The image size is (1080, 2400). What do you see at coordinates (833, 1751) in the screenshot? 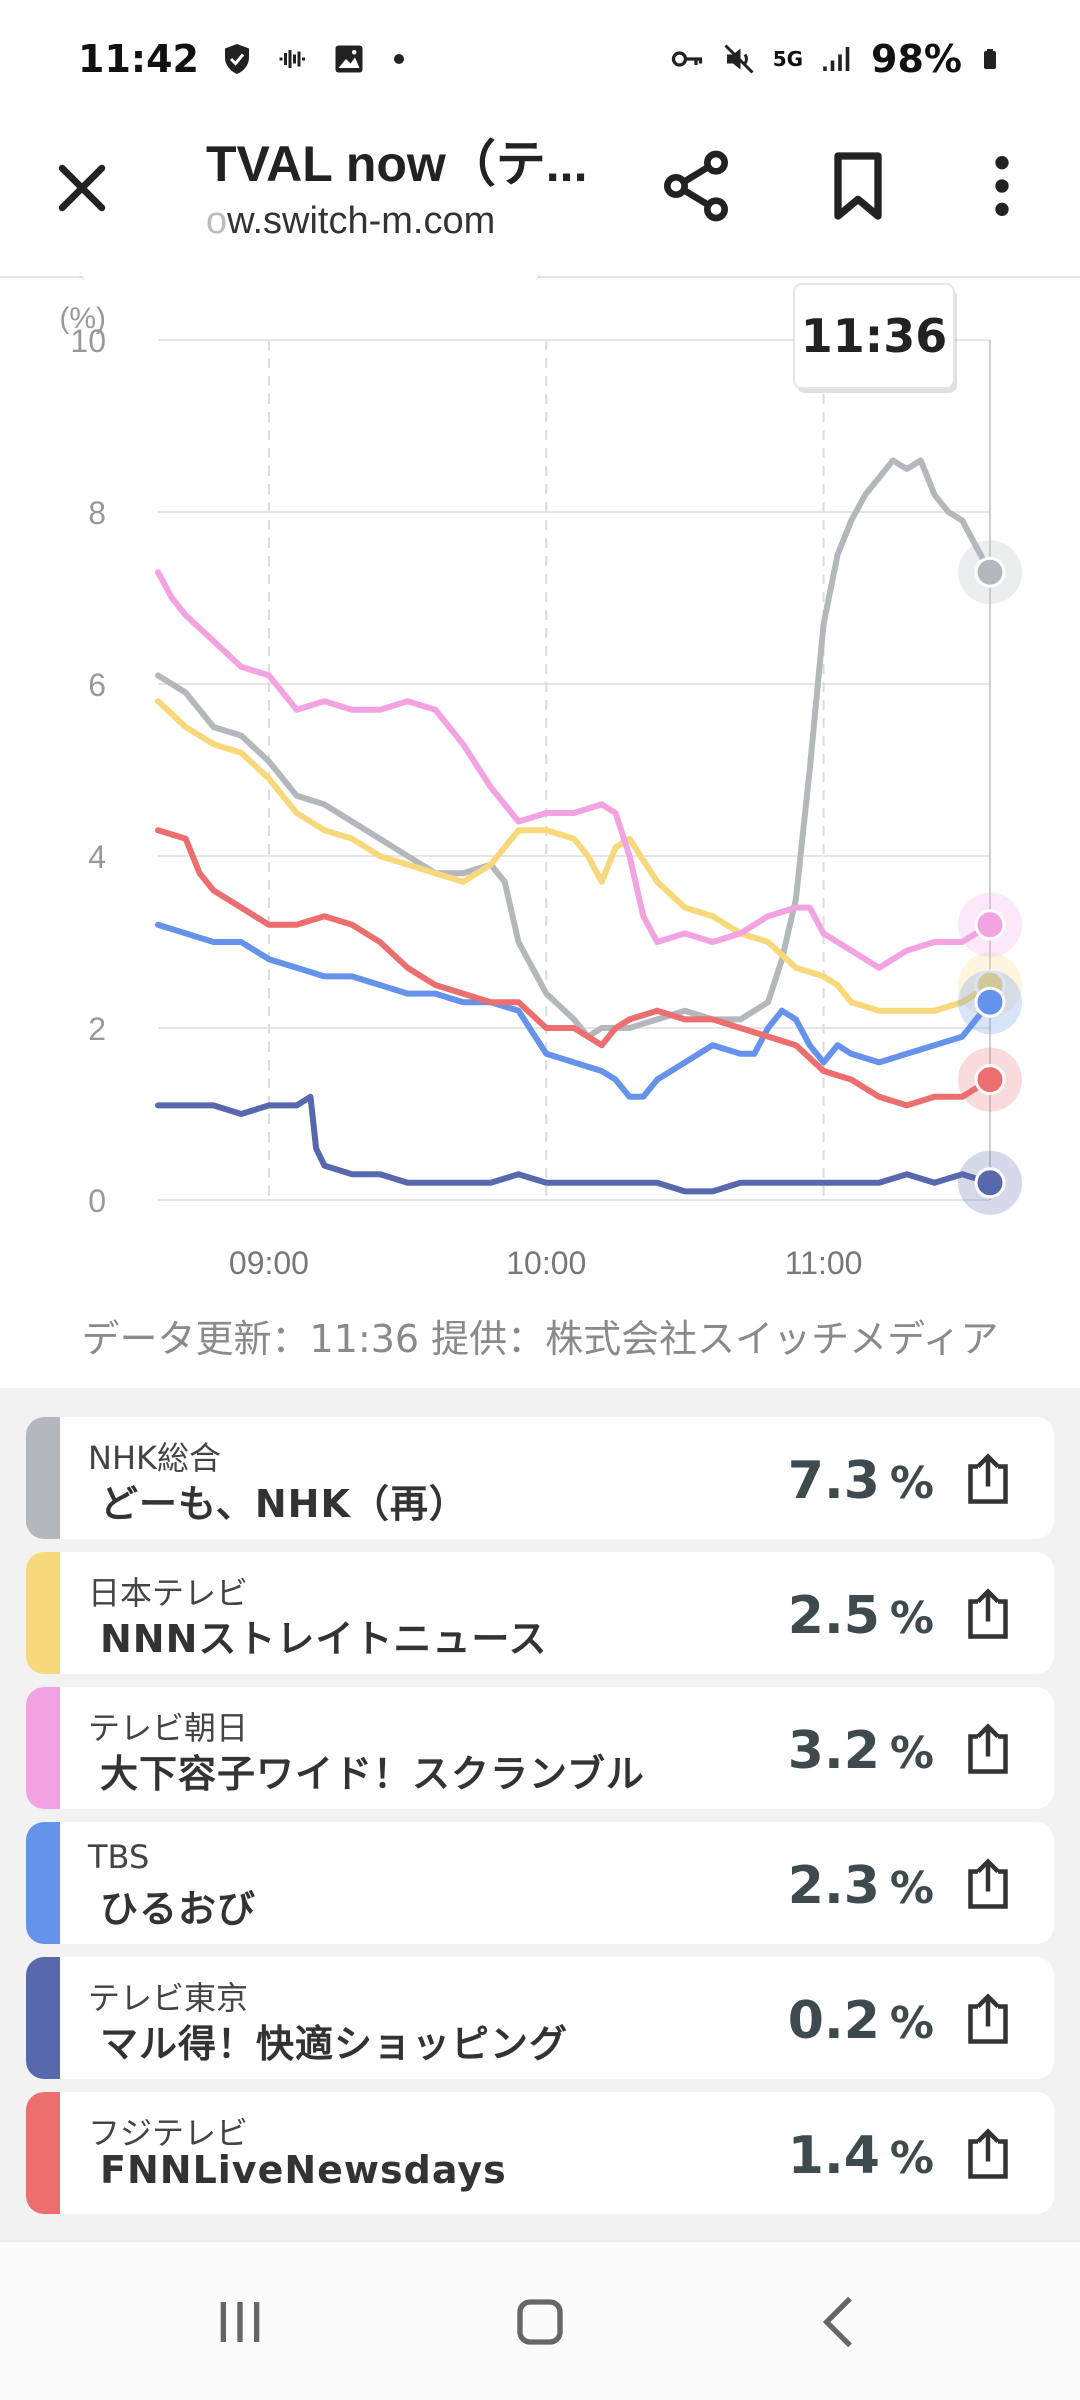
I see `rating-number: 3.2` at bounding box center [833, 1751].